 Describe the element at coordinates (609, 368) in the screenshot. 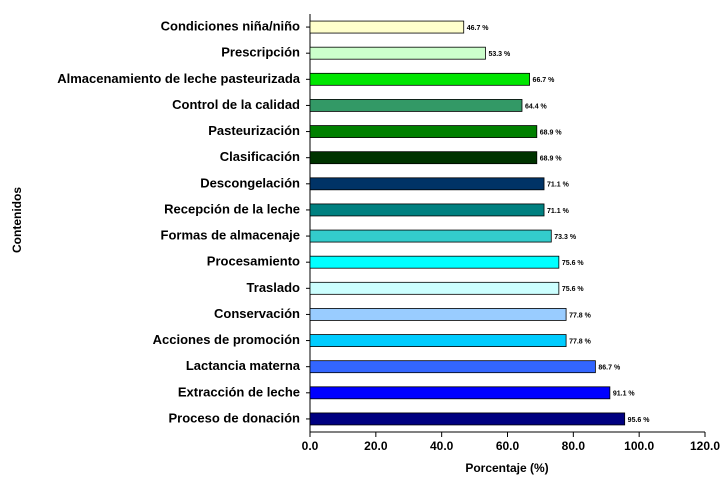

I see `value-label: 86.7 %` at that location.